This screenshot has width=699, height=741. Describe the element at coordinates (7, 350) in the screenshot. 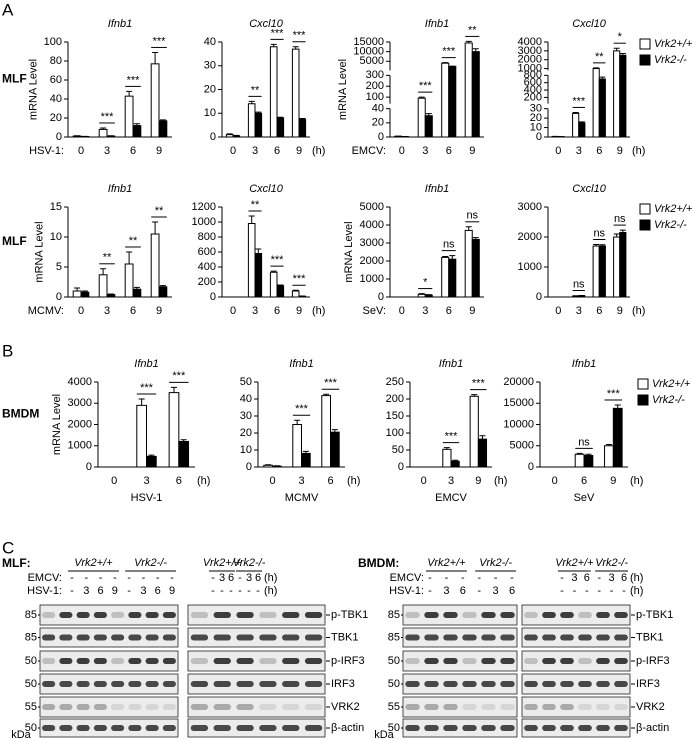

I see `panel-label: B` at that location.